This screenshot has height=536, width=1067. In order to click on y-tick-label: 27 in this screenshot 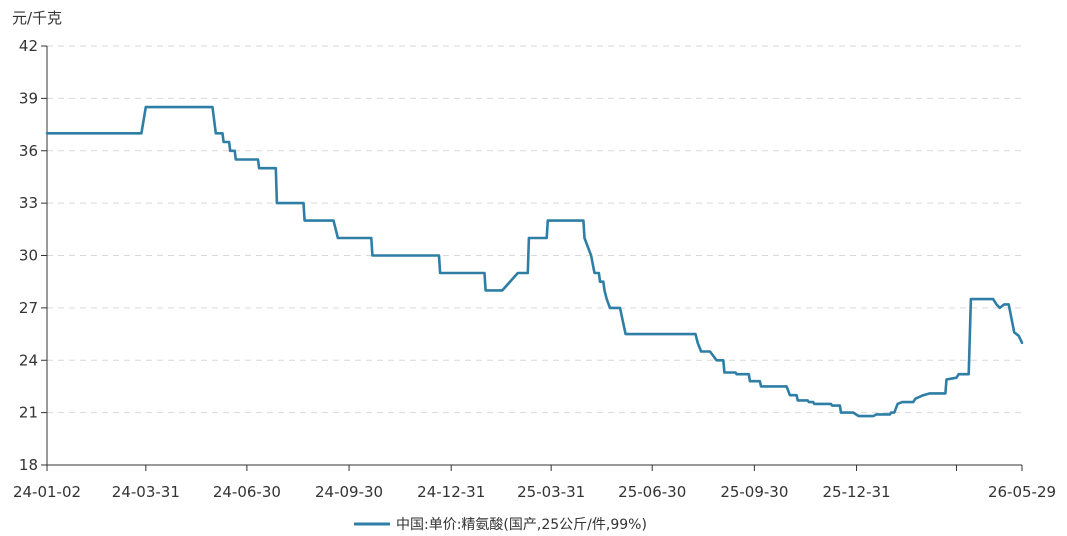, I will do `click(28, 308)`.